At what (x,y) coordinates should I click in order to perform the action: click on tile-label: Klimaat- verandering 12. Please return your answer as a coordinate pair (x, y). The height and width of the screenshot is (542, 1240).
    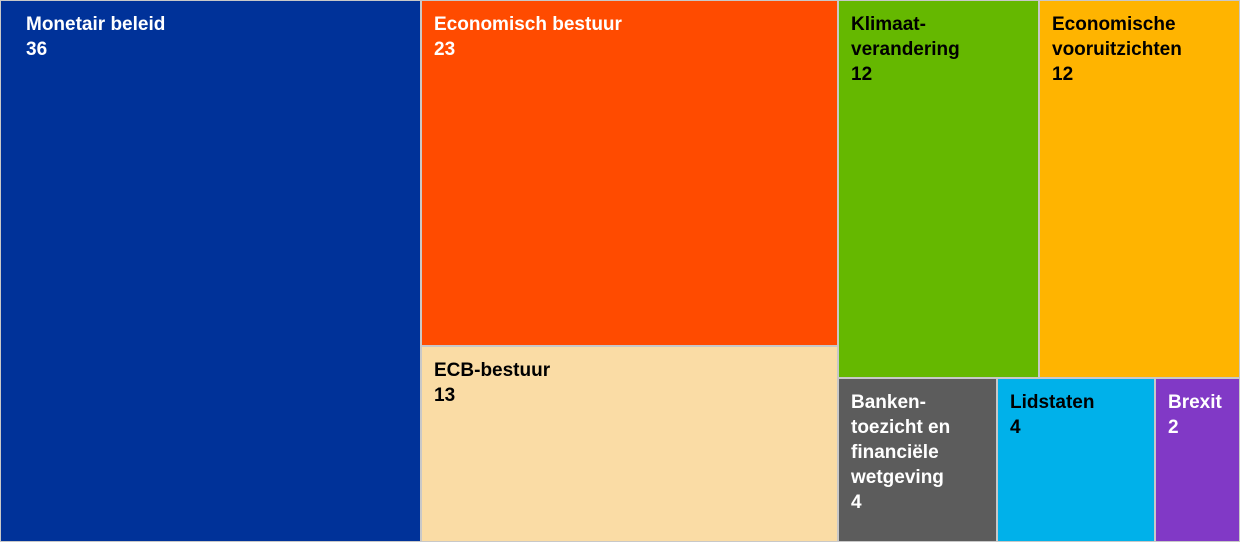
    Looking at the image, I should click on (905, 49).